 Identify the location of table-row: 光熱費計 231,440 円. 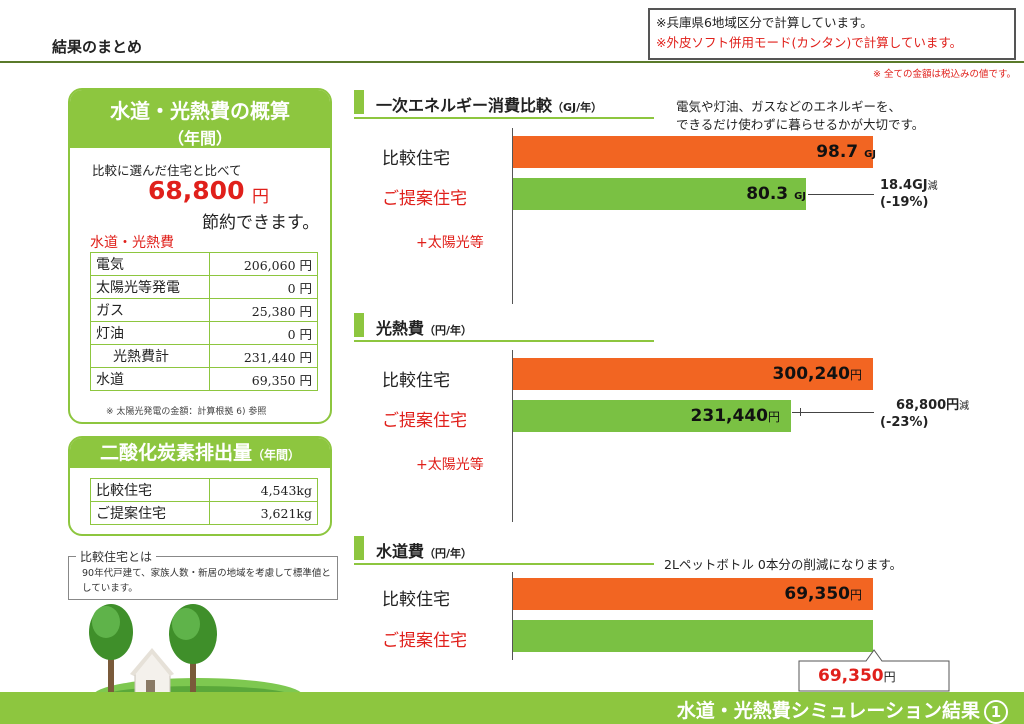
(204, 356).